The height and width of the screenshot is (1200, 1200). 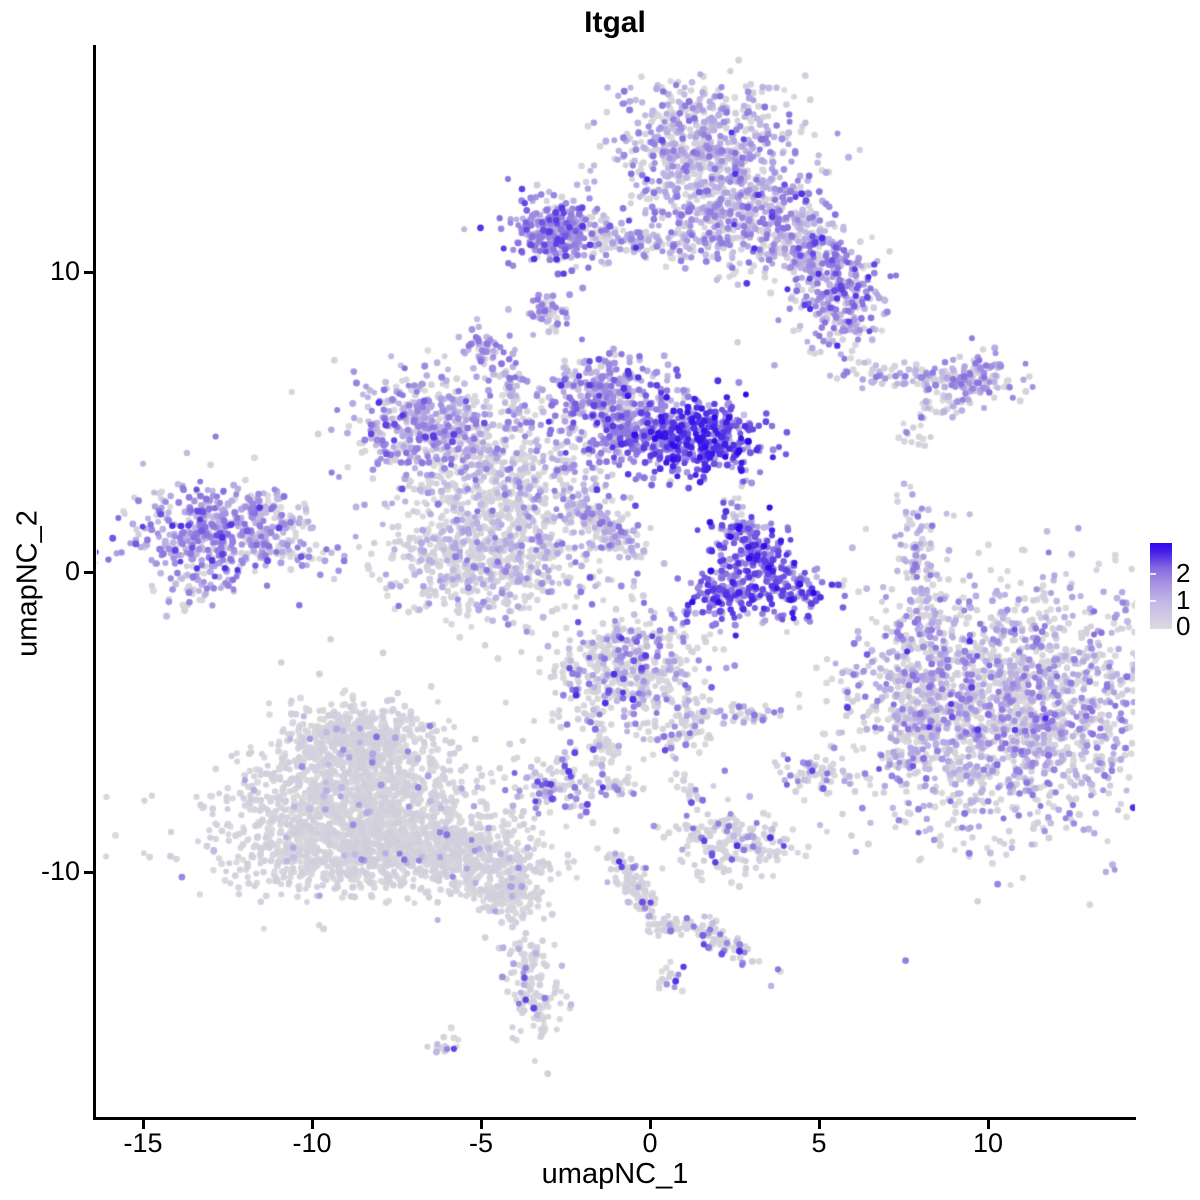 I want to click on x-axis-title: umapNC_1, so click(x=615, y=1174).